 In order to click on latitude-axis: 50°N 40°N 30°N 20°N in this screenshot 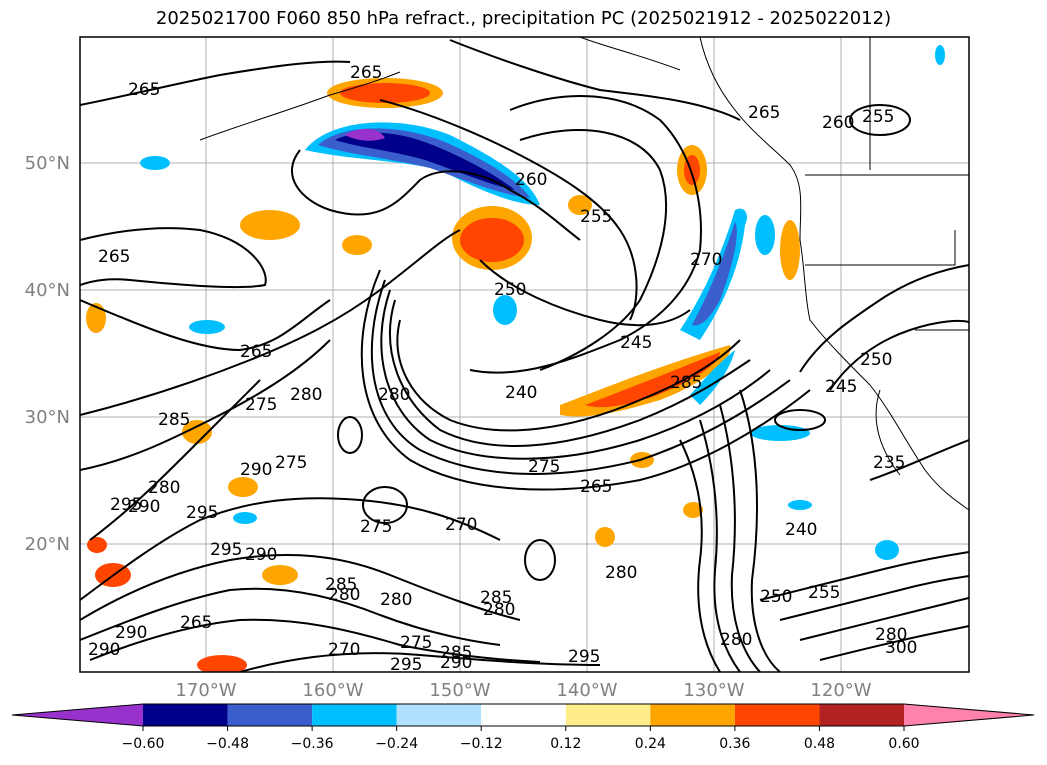, I will do `click(47, 354)`.